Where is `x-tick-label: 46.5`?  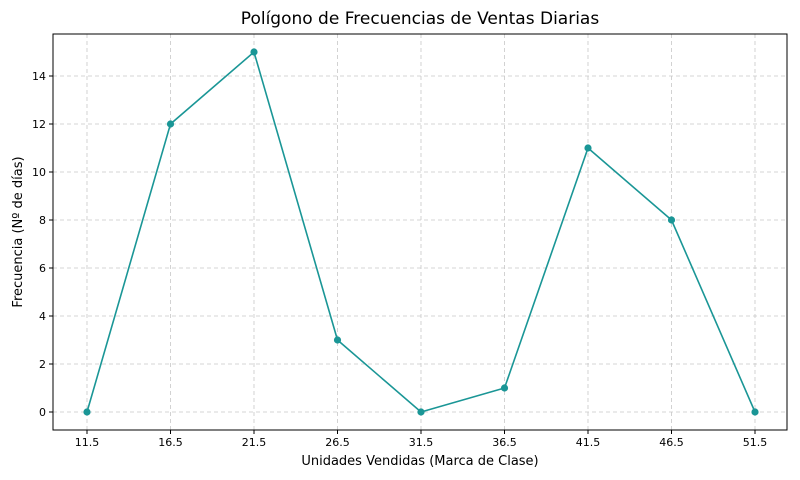 x-tick-label: 46.5 is located at coordinates (671, 442).